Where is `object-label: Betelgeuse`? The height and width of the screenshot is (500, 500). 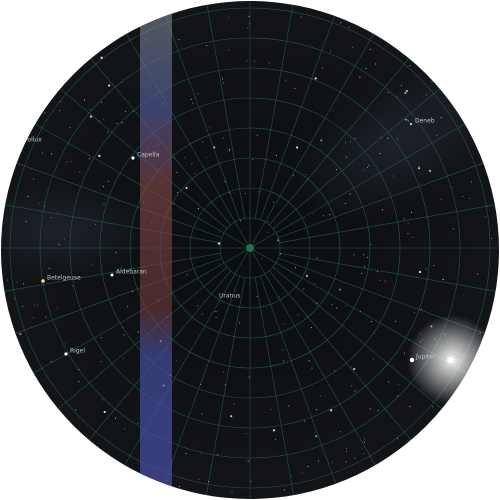
object-label: Betelgeuse is located at coordinates (64, 278).